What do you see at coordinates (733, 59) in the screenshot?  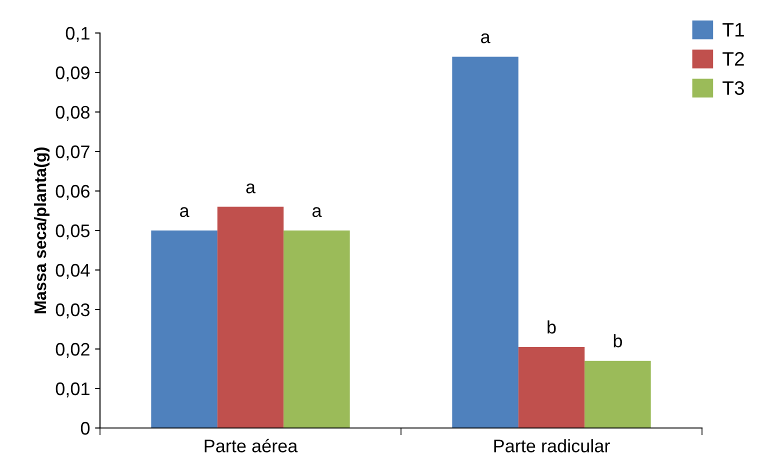 I see `legend-label: T2` at bounding box center [733, 59].